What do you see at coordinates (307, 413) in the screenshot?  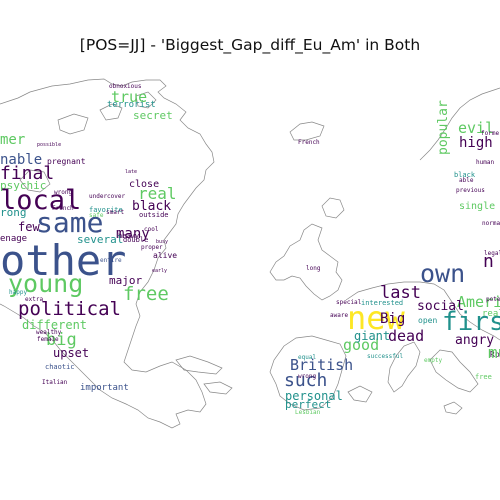 I see `europe-word: Lesbian` at bounding box center [307, 413].